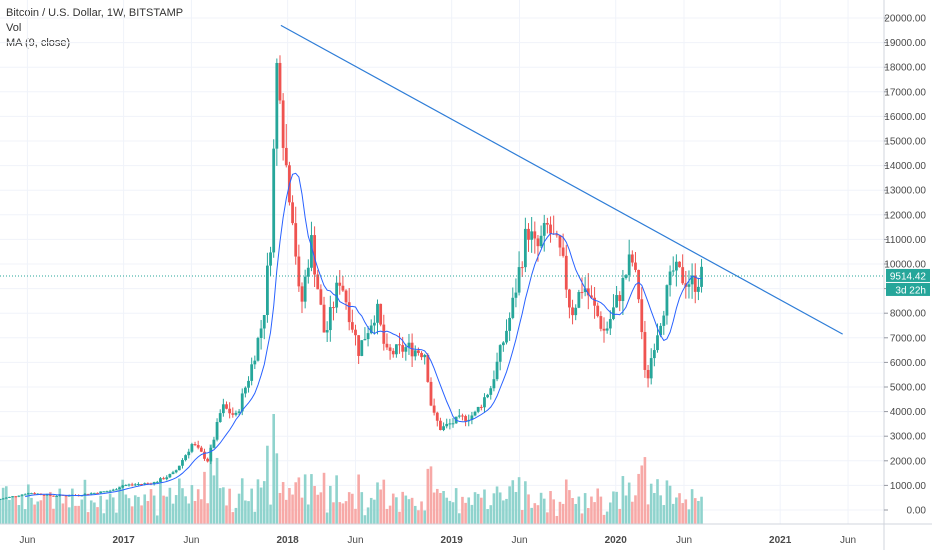 The image size is (932, 550). What do you see at coordinates (288, 540) in the screenshot?
I see `time-tick-label: 2018` at bounding box center [288, 540].